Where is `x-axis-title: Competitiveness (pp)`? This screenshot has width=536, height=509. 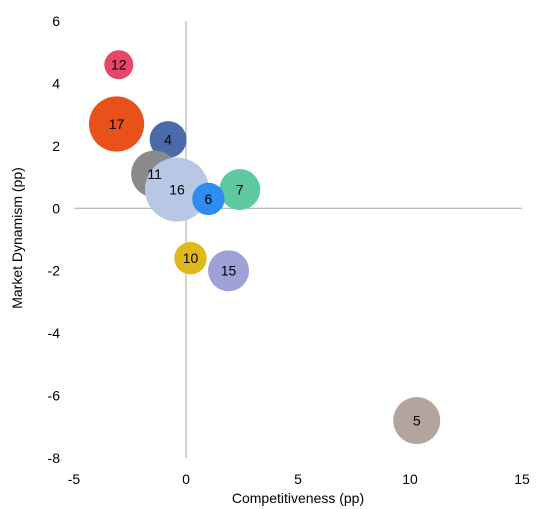
x-axis-title: Competitiveness (pp) is located at coordinates (298, 498).